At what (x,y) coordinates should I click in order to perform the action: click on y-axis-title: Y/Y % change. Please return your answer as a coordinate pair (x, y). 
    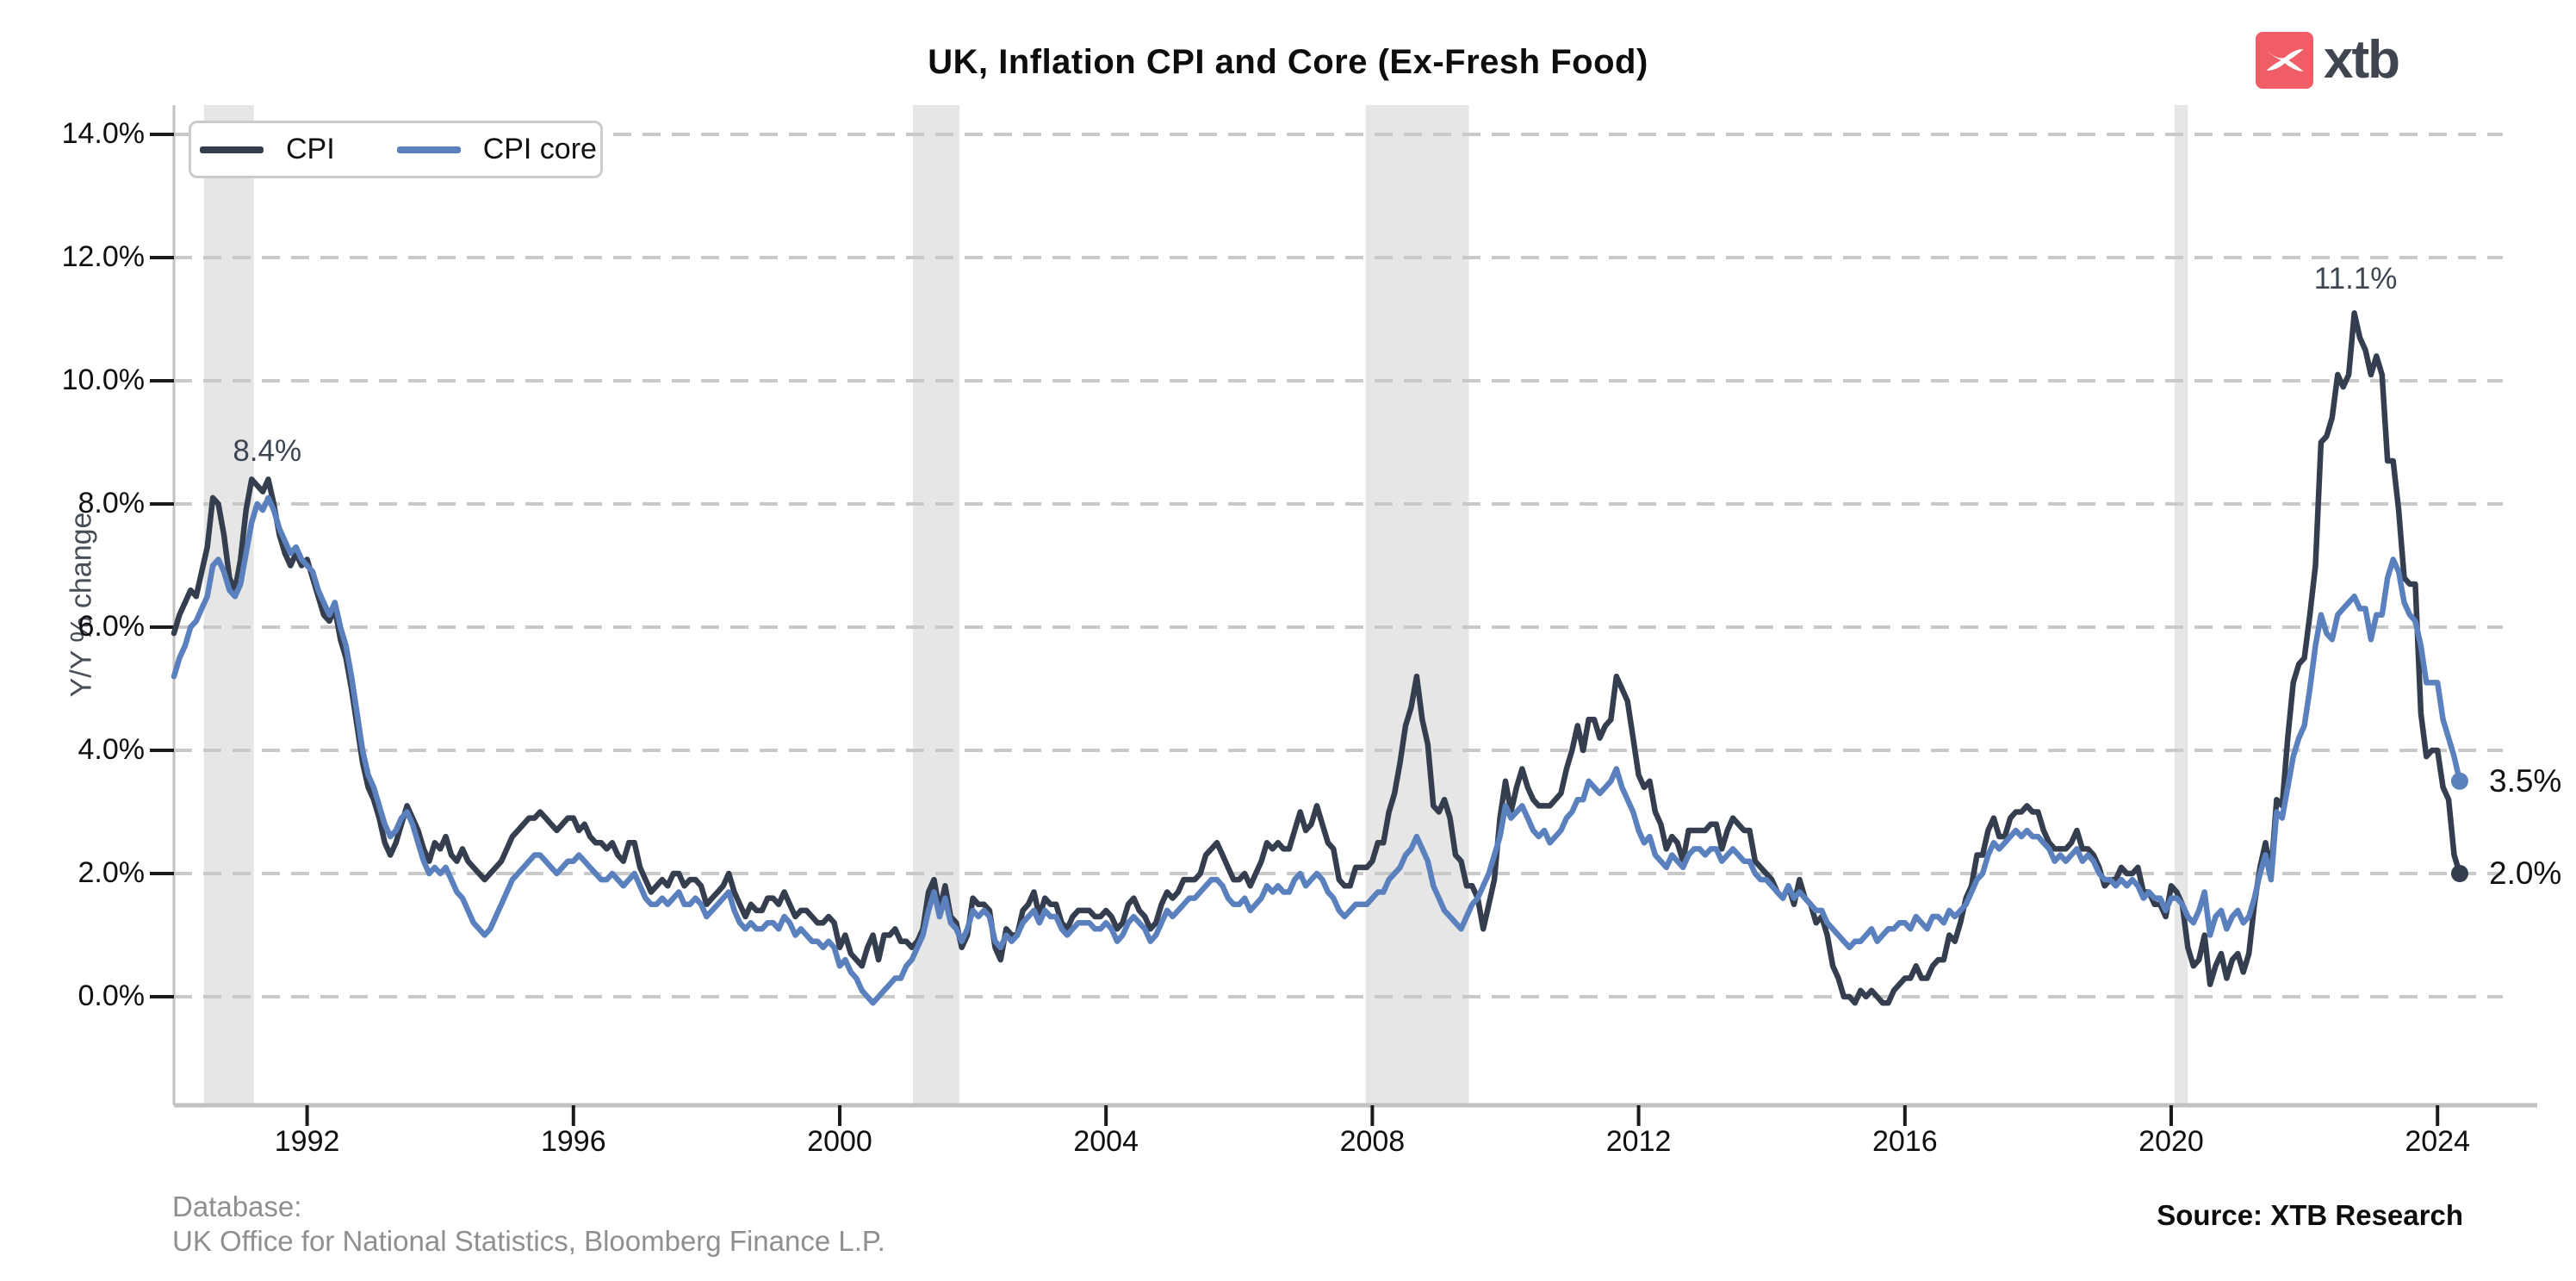
    Looking at the image, I should click on (82, 605).